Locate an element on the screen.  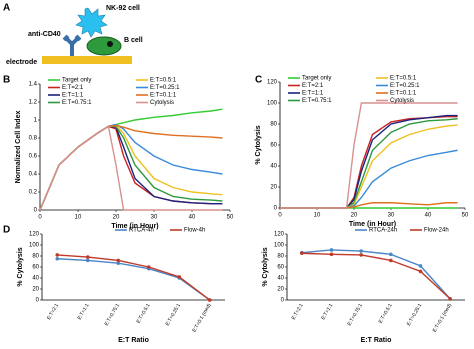
b-cell-label: B cell is located at coordinates (133, 40).